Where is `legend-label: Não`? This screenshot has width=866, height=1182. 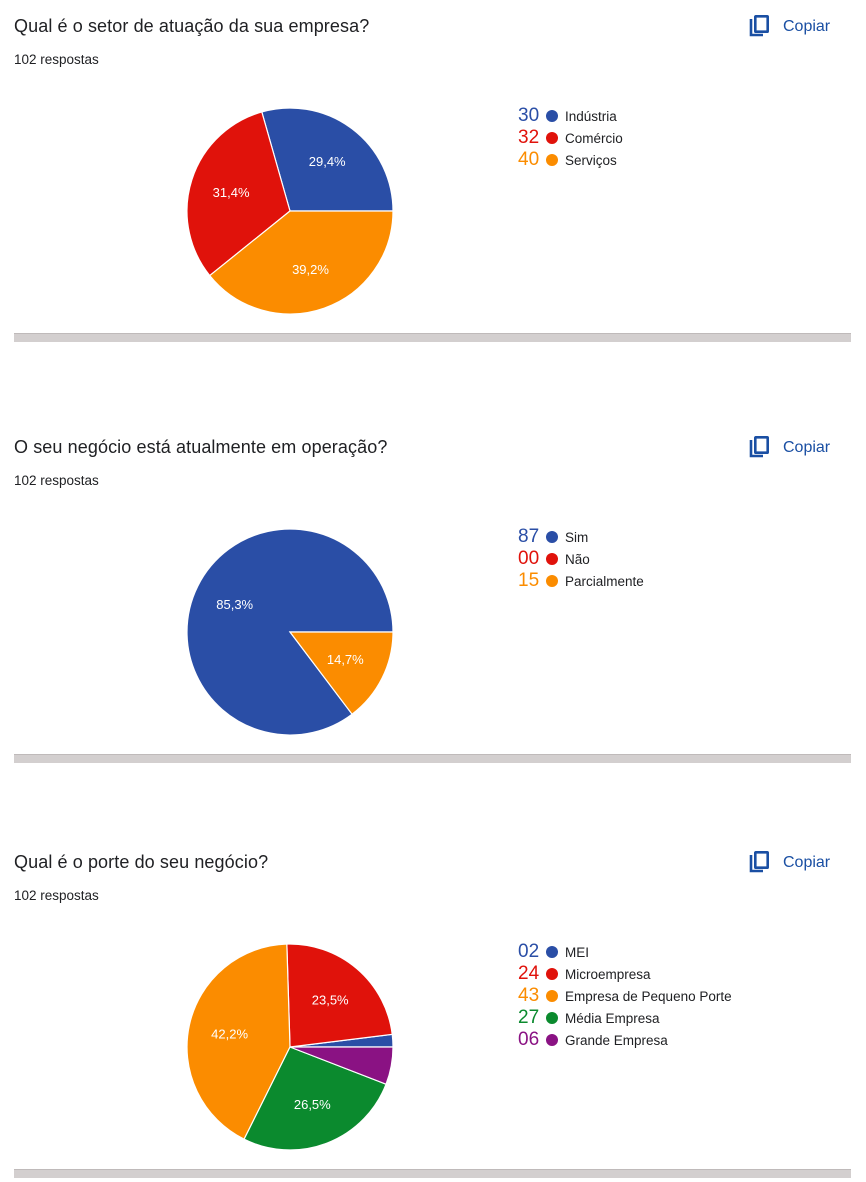 legend-label: Não is located at coordinates (577, 559).